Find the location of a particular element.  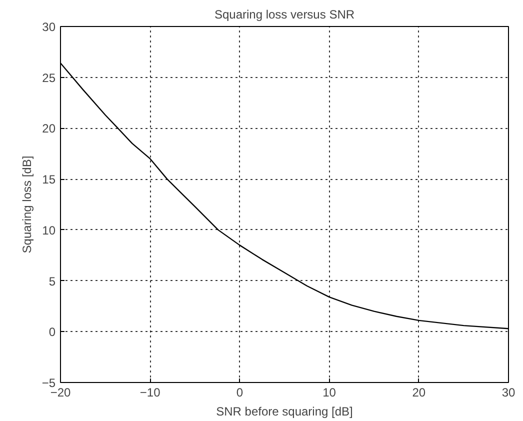

x-tick-label: 20 is located at coordinates (419, 393).